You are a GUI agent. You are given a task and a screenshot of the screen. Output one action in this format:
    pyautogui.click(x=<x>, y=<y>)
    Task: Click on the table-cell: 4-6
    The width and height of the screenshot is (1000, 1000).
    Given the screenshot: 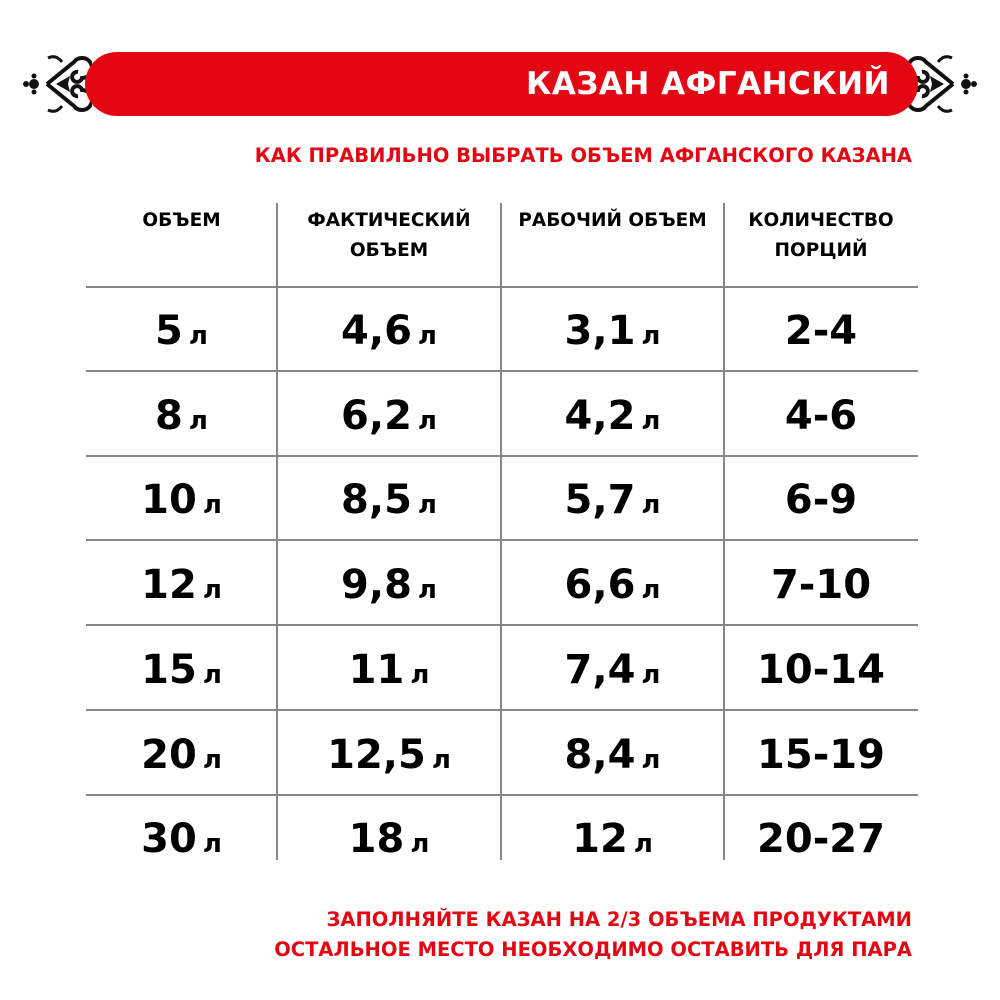 What is the action you would take?
    pyautogui.click(x=821, y=416)
    